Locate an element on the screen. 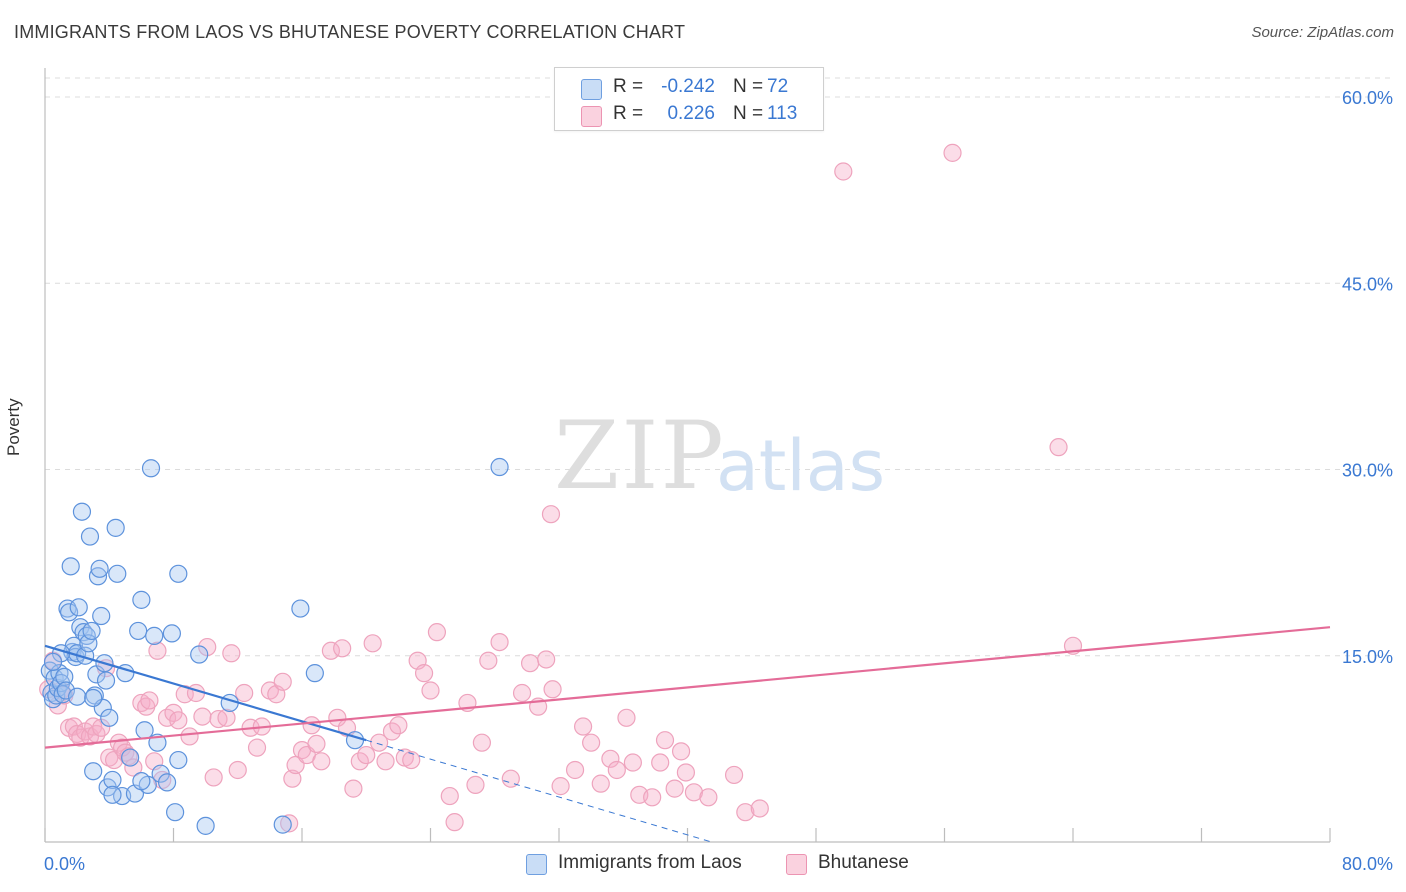 The width and height of the screenshot is (1406, 892). legend-r-label: R = is located at coordinates (628, 86).